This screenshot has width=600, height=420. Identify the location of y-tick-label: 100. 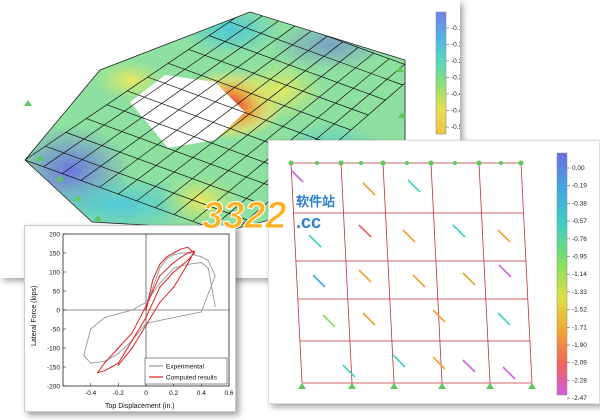
(54, 272).